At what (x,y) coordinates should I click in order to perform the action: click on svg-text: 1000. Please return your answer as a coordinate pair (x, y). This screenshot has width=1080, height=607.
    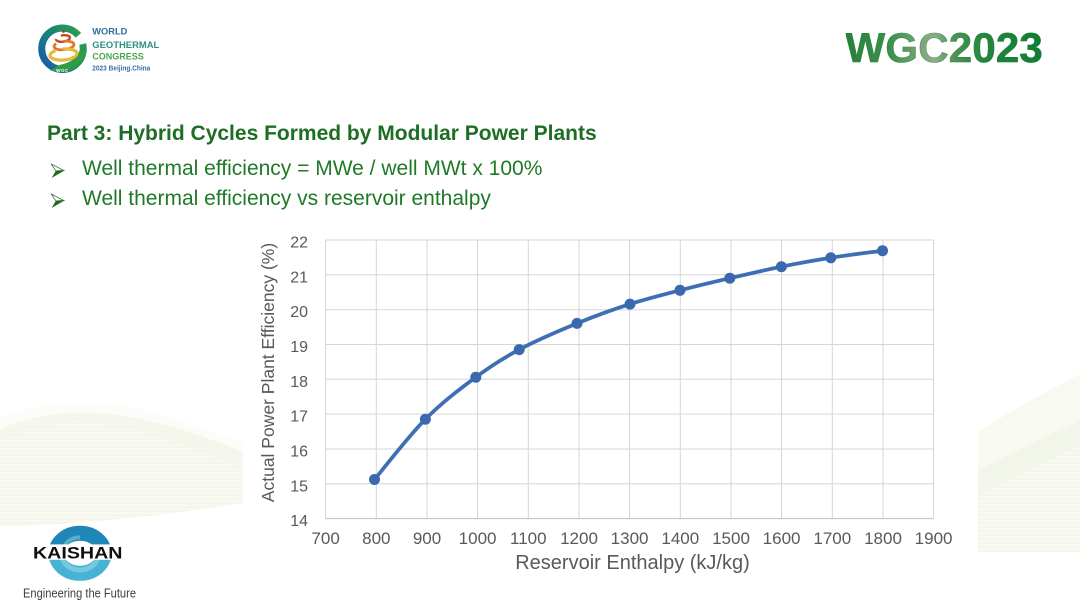
    Looking at the image, I should click on (478, 538).